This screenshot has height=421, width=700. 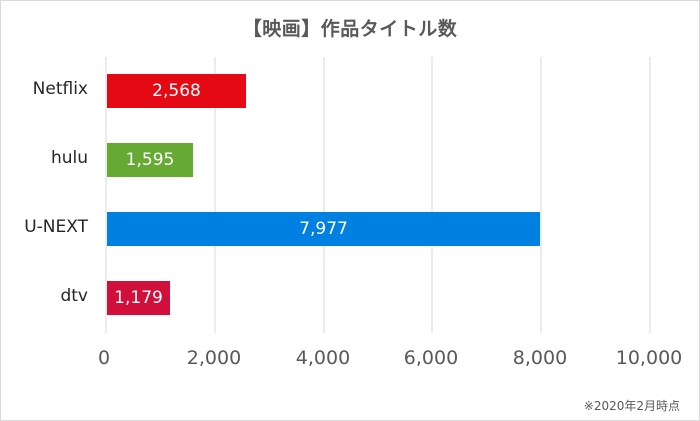 I want to click on x-tick-8000: 8,000, so click(x=540, y=358).